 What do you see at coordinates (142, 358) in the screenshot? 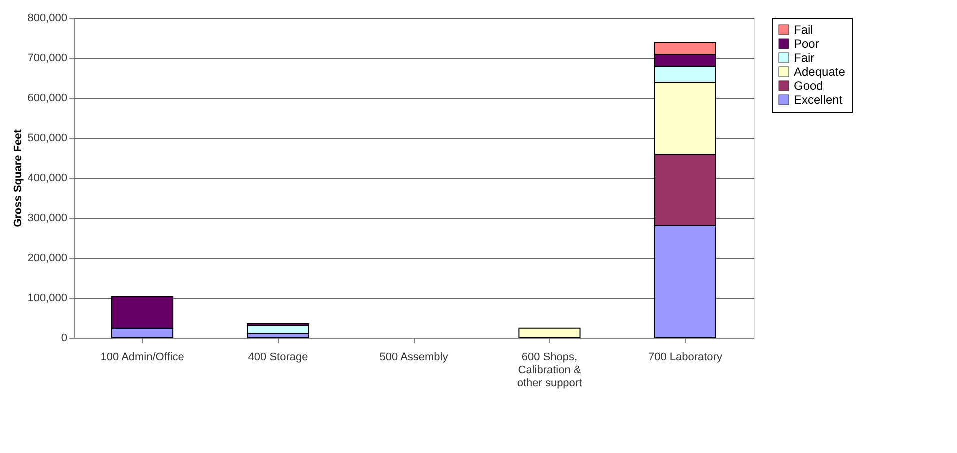
I see `x-tick-label: 100 Admin/Office` at bounding box center [142, 358].